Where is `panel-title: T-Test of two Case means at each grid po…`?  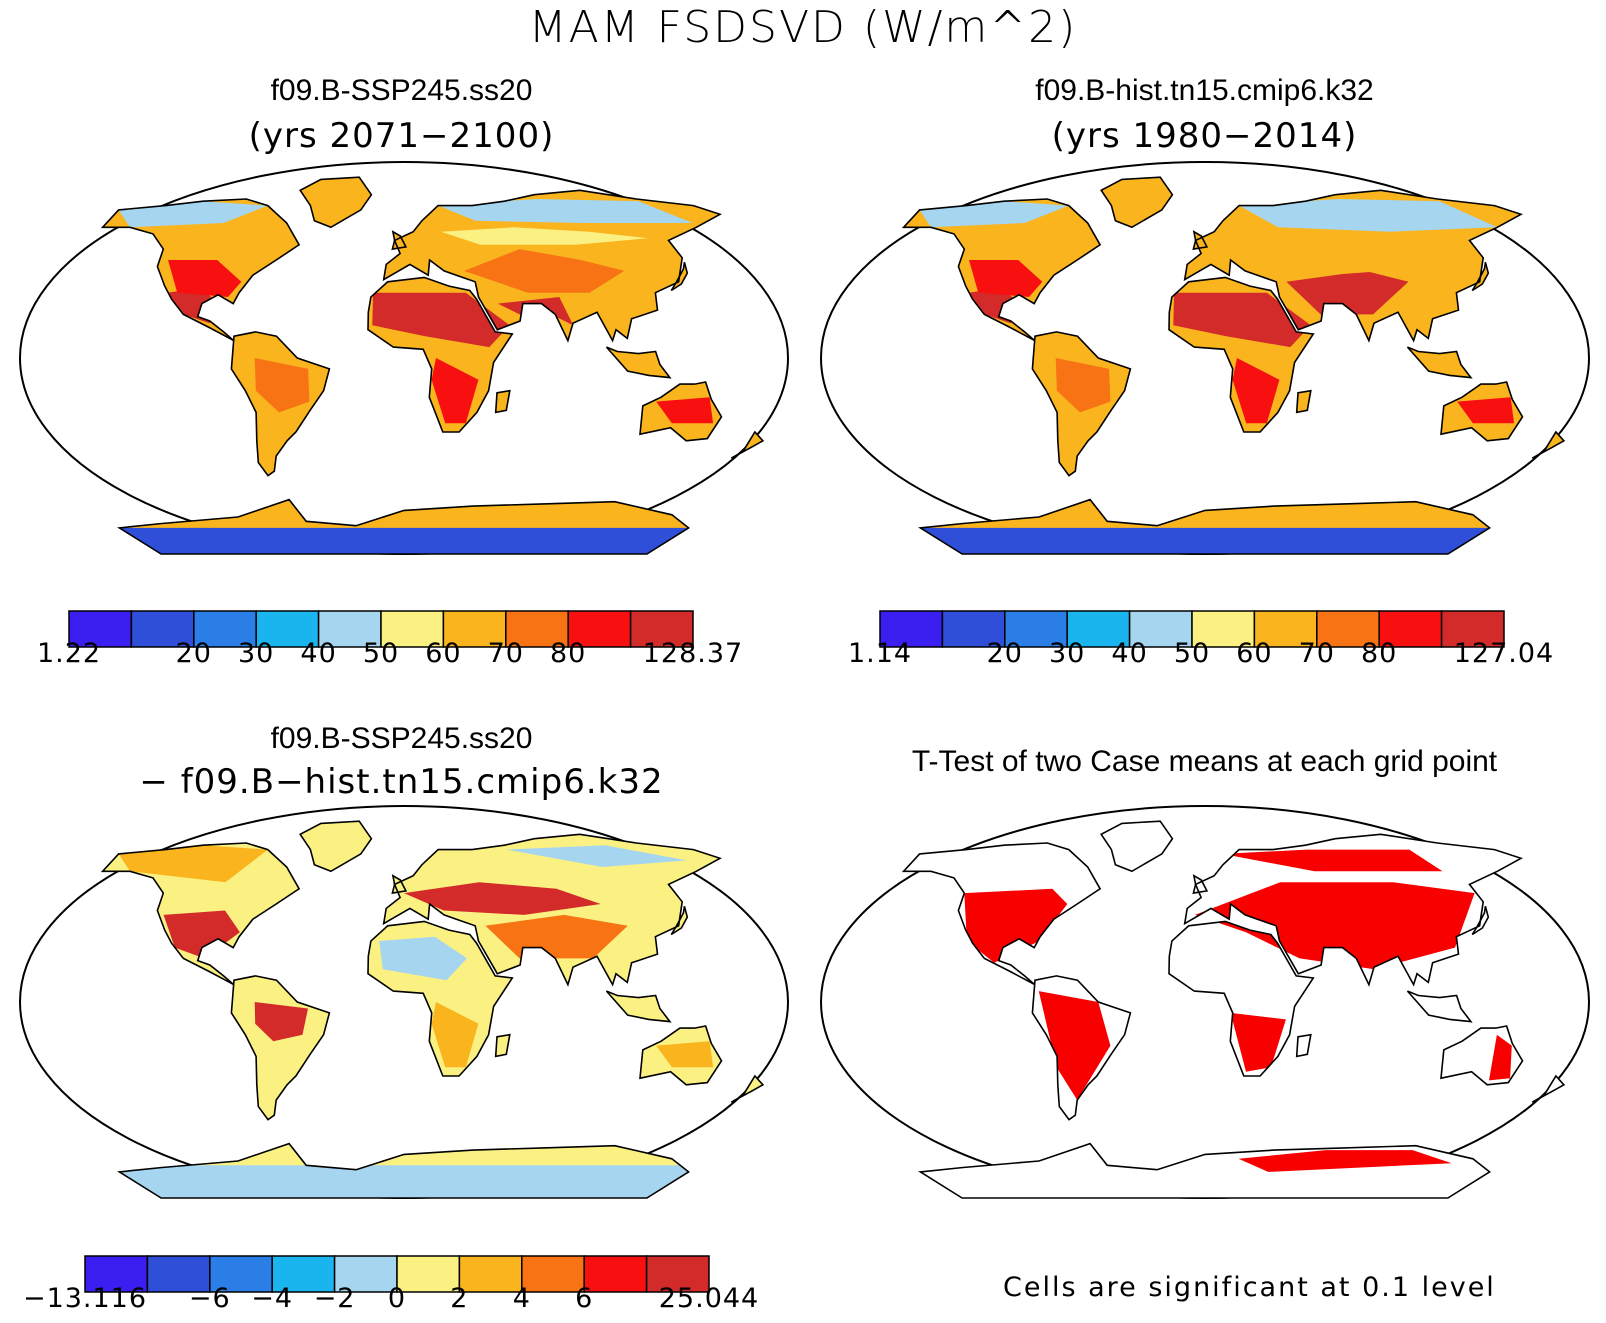
panel-title: T-Test of two Case means at each grid po… is located at coordinates (1204, 761).